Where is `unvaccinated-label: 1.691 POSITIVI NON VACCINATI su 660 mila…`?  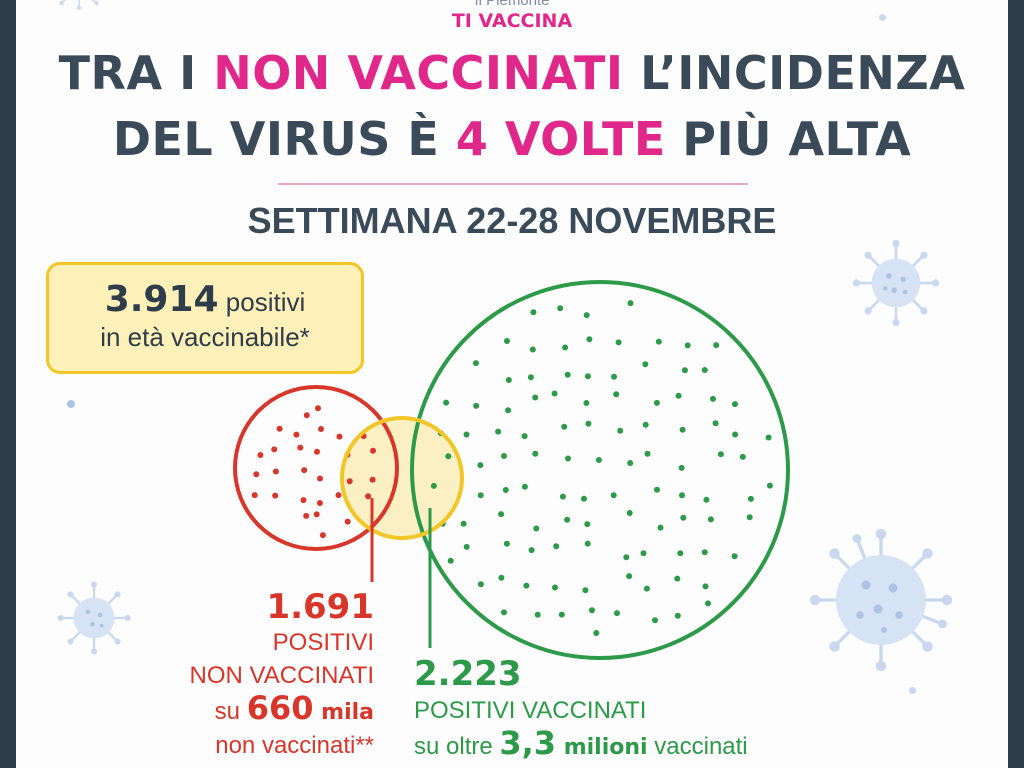
unvaccinated-label: 1.691 POSITIVI NON VACCINATI su 660 mila… is located at coordinates (282, 675).